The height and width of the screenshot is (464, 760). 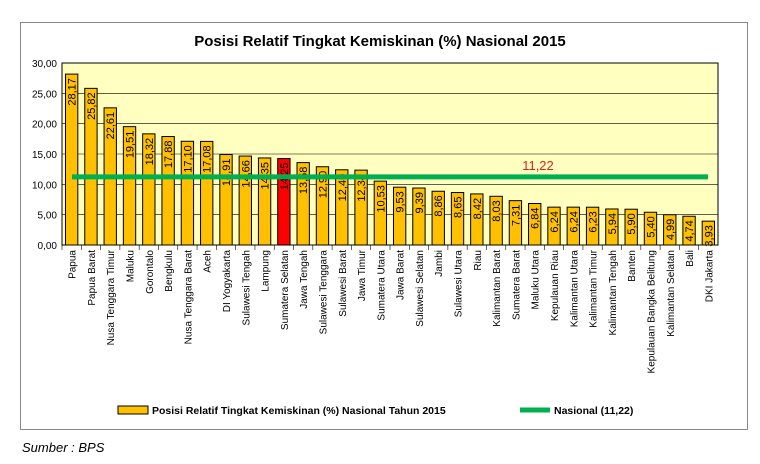 I want to click on x-tick-label: Kalimantan Timur, so click(x=594, y=288).